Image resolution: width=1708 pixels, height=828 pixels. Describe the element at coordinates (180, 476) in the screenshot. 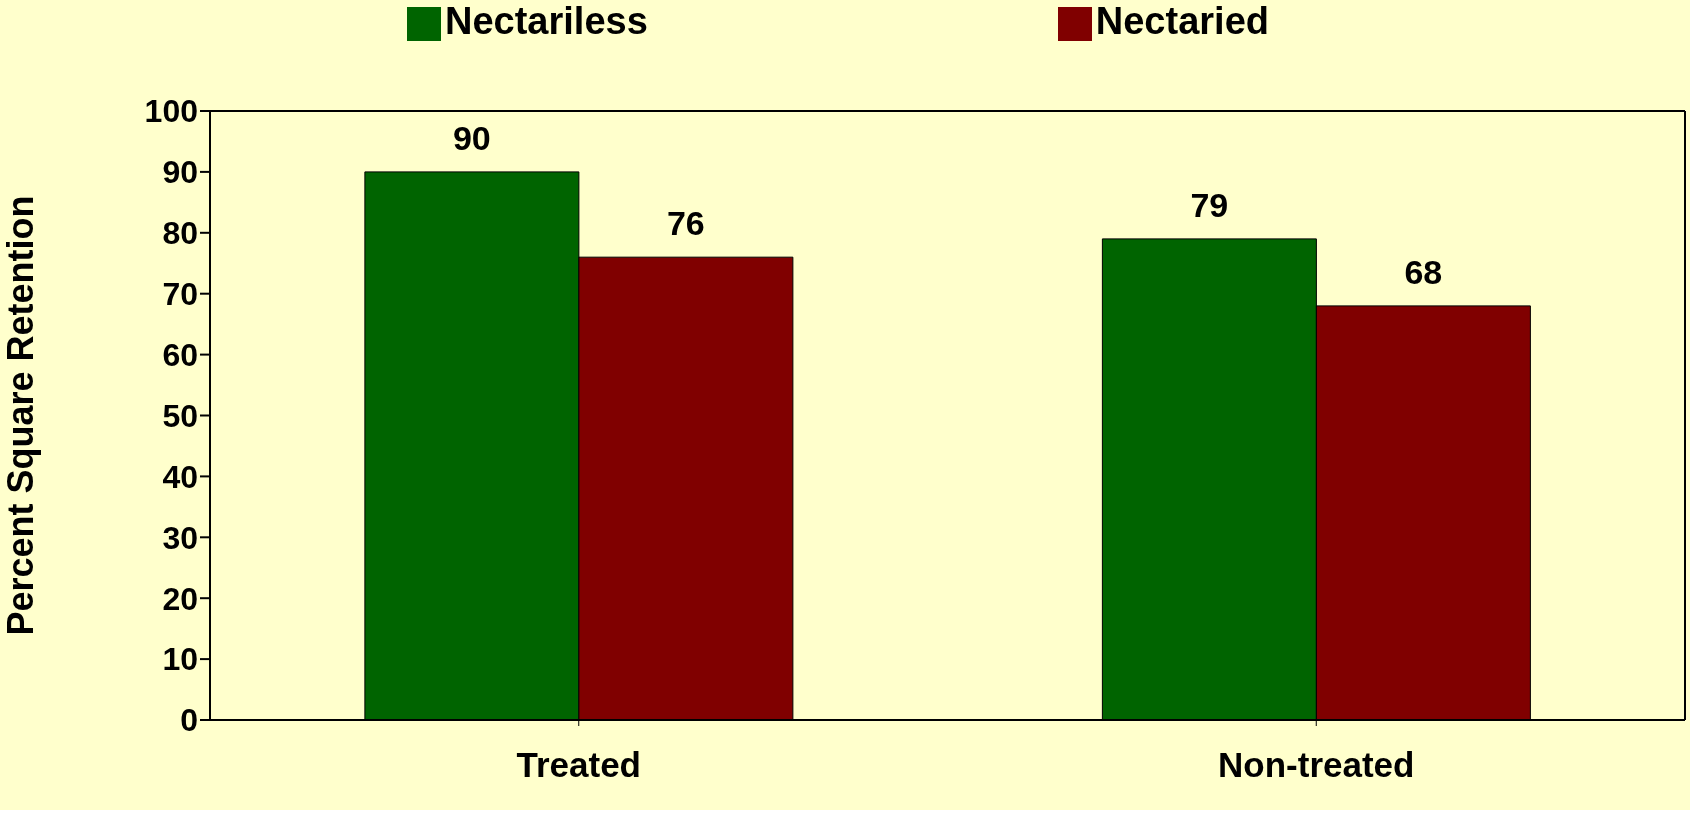

I see `y-tick-label: 40` at that location.